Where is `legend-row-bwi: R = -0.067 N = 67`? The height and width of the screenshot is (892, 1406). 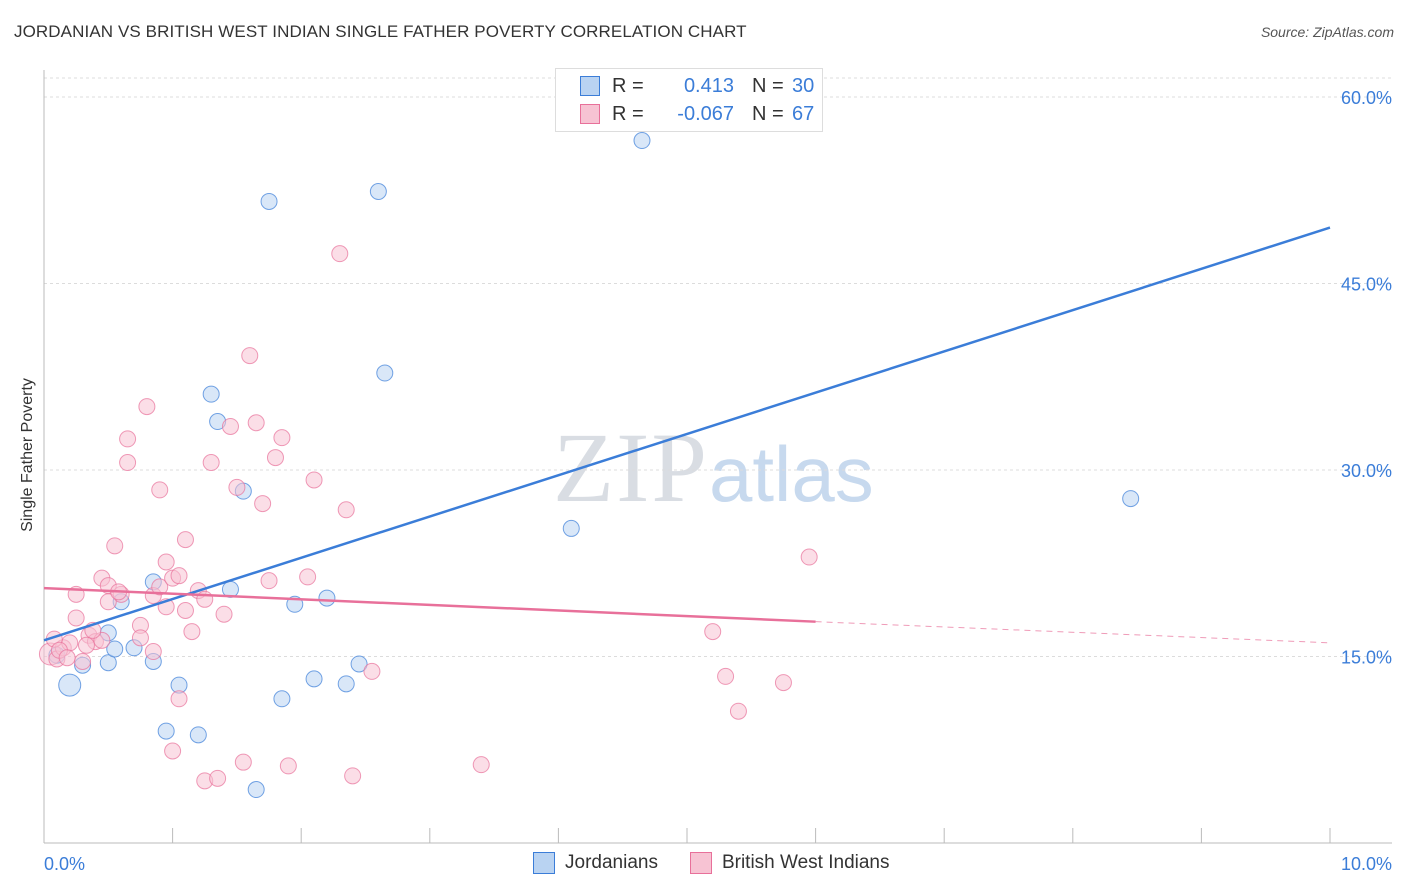
legend-row-bwi: R = -0.067 N = 67 is located at coordinates (697, 114).